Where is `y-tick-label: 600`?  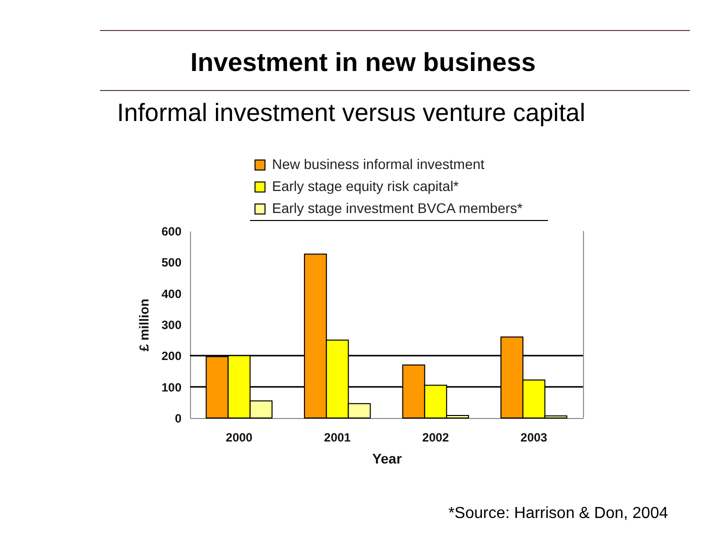 y-tick-label: 600 is located at coordinates (171, 231).